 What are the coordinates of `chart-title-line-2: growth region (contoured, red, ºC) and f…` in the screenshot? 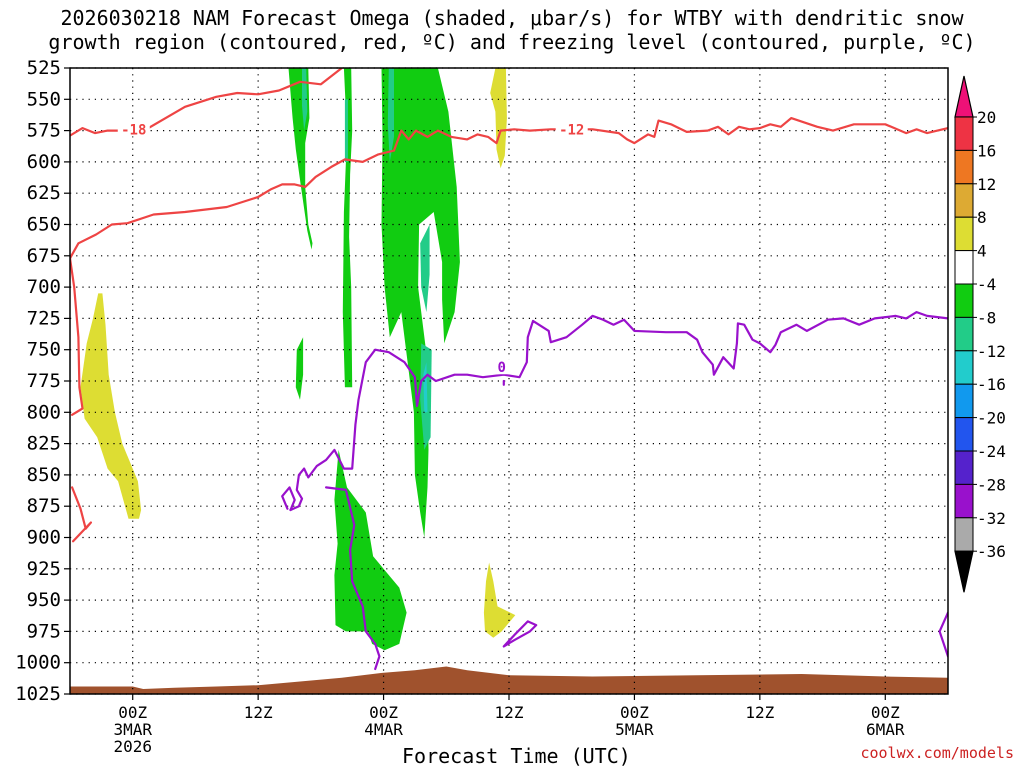 It's located at (512, 42).